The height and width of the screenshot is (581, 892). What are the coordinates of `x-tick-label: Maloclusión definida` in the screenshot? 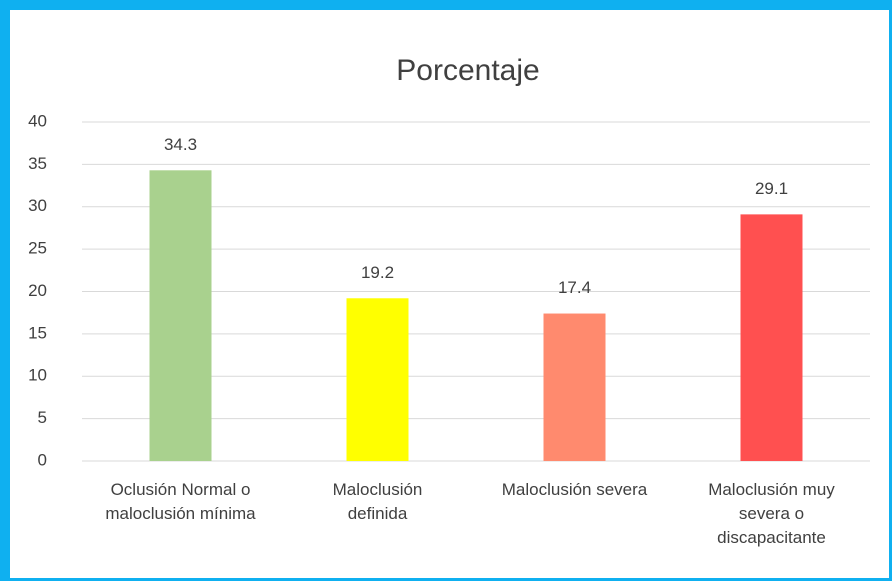 It's located at (377, 501).